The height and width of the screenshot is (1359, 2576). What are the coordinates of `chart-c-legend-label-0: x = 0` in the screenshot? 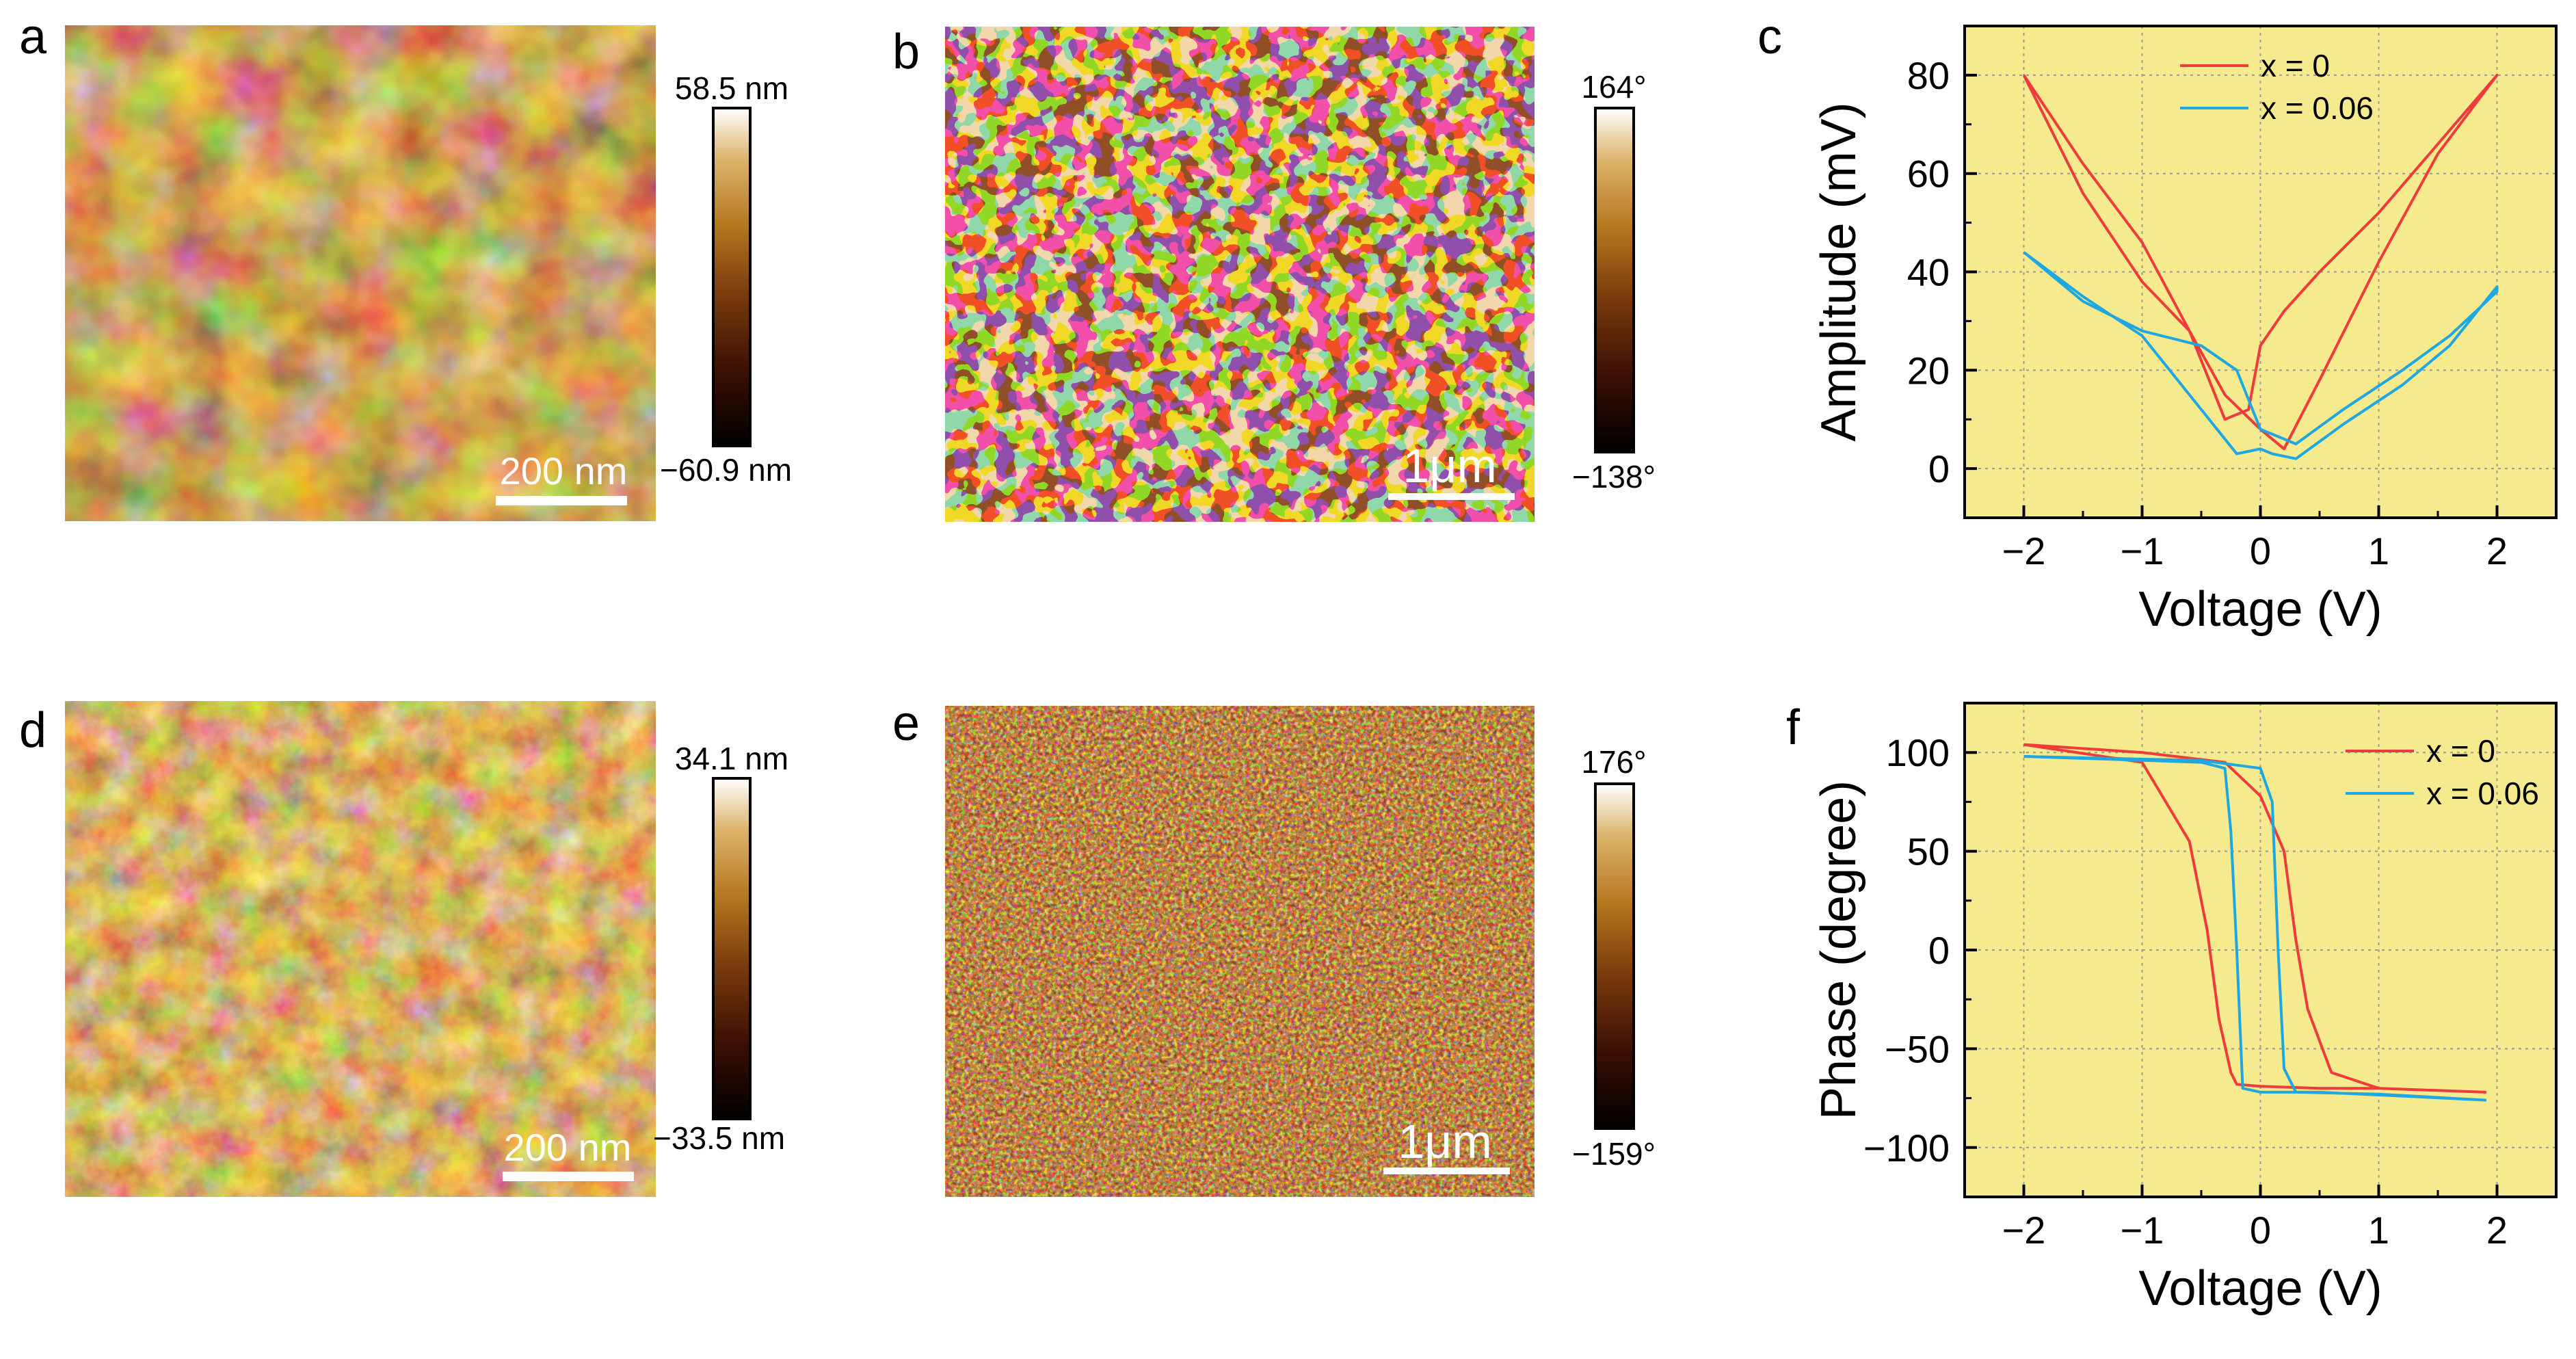 It's located at (2295, 66).